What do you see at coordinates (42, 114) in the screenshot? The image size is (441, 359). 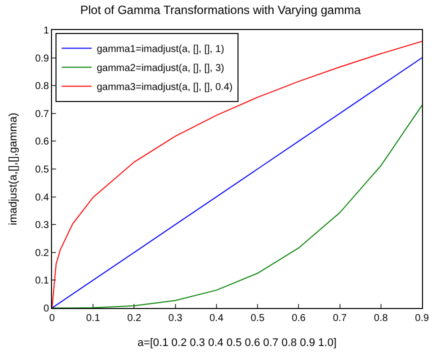 I see `y-tick-label: 0.7` at bounding box center [42, 114].